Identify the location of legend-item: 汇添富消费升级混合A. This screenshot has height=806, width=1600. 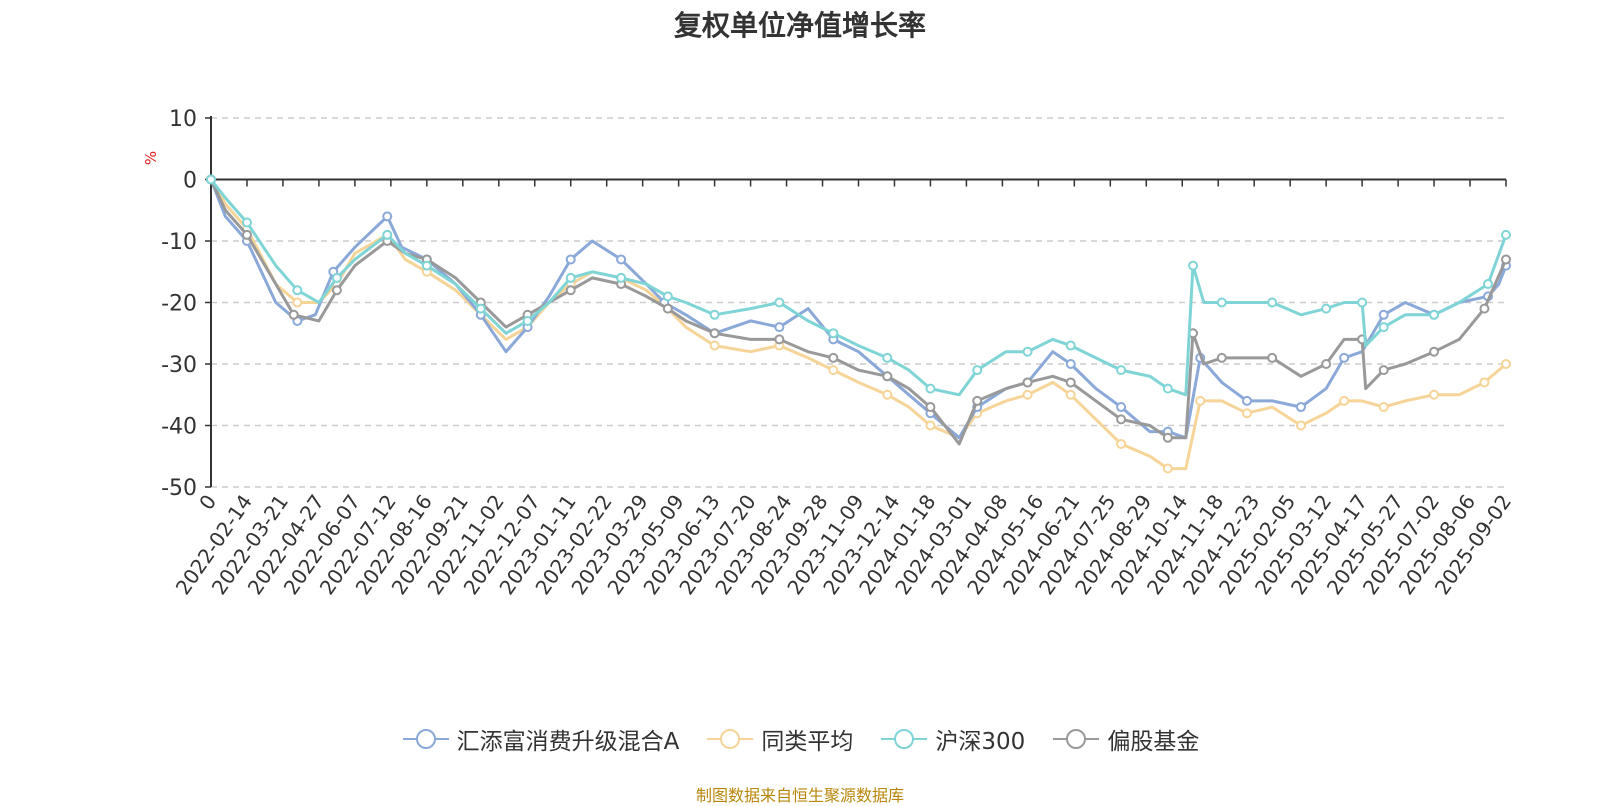
(540, 739).